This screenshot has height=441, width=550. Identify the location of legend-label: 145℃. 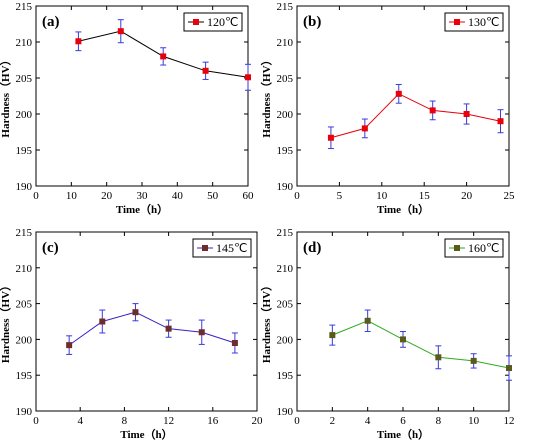
(231, 248).